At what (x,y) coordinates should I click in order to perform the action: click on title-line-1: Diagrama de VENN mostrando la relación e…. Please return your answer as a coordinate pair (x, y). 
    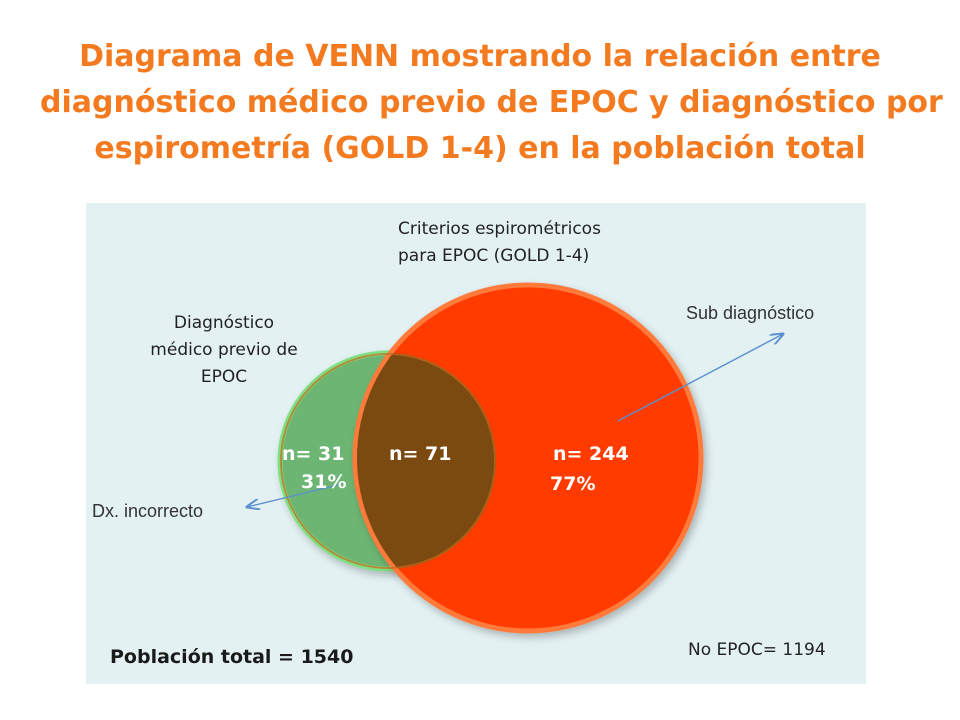
    Looking at the image, I should click on (480, 56).